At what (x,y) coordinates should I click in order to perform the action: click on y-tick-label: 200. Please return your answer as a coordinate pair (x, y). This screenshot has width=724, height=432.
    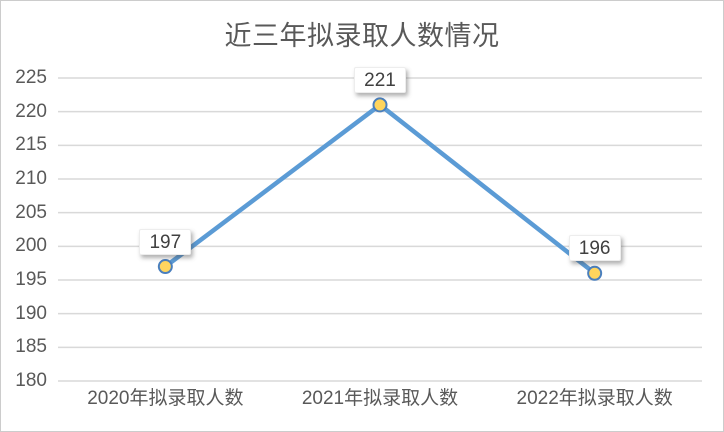
    Looking at the image, I should click on (31, 246).